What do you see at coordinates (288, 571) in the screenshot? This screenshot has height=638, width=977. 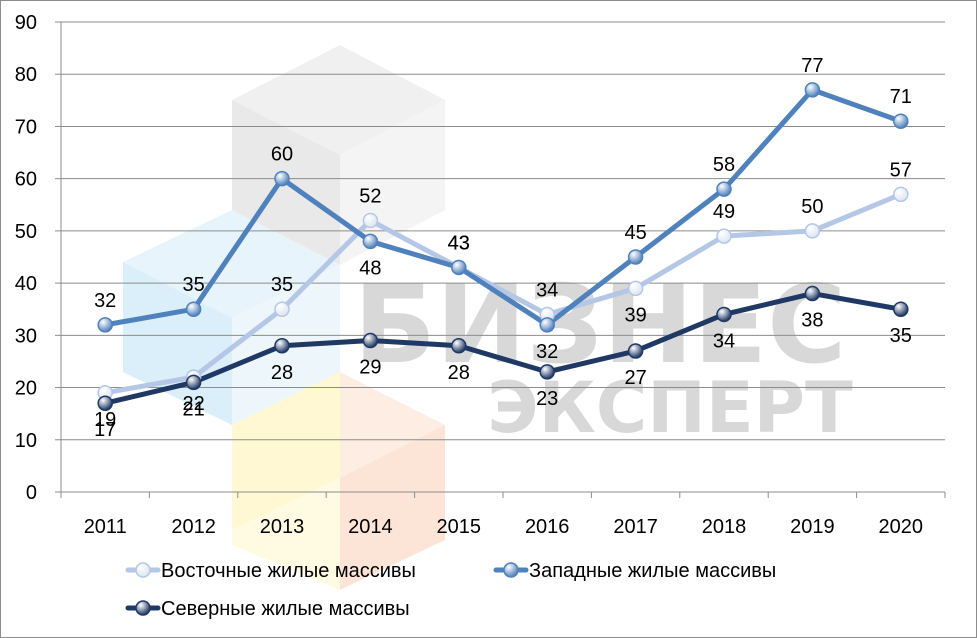 I see `legend-label-0: Восточные жилые массивы` at bounding box center [288, 571].